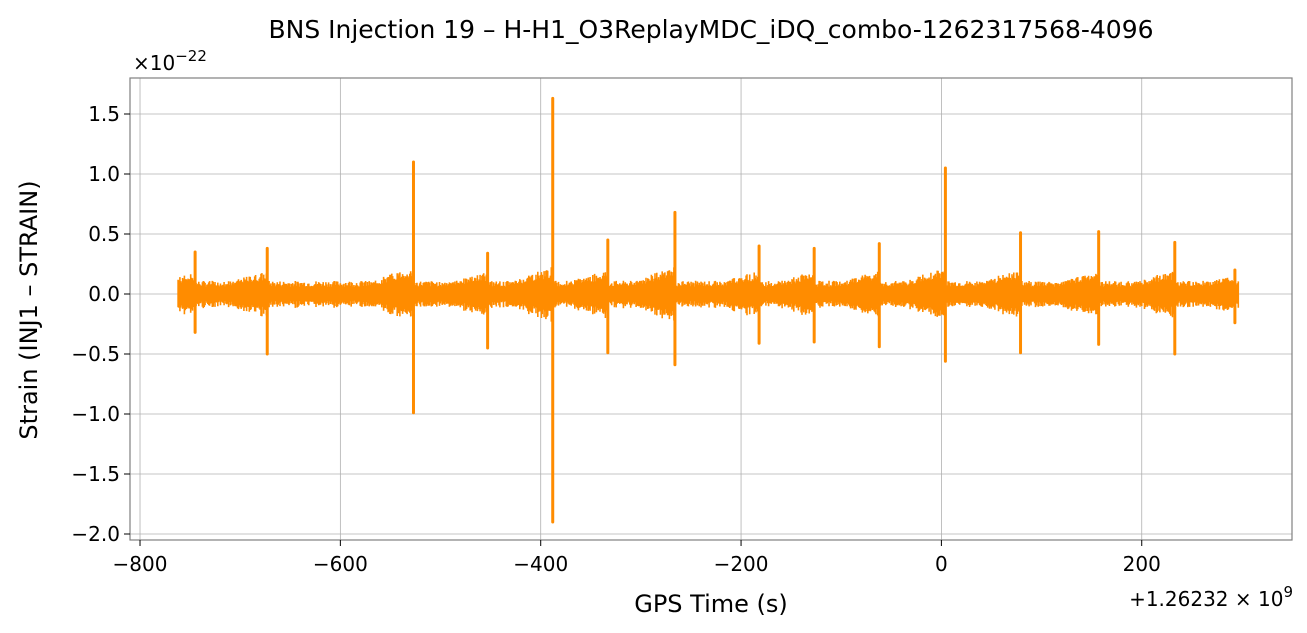 This screenshot has width=1307, height=633. What do you see at coordinates (95, 354) in the screenshot?
I see `y-tick-label: −0.5` at bounding box center [95, 354].